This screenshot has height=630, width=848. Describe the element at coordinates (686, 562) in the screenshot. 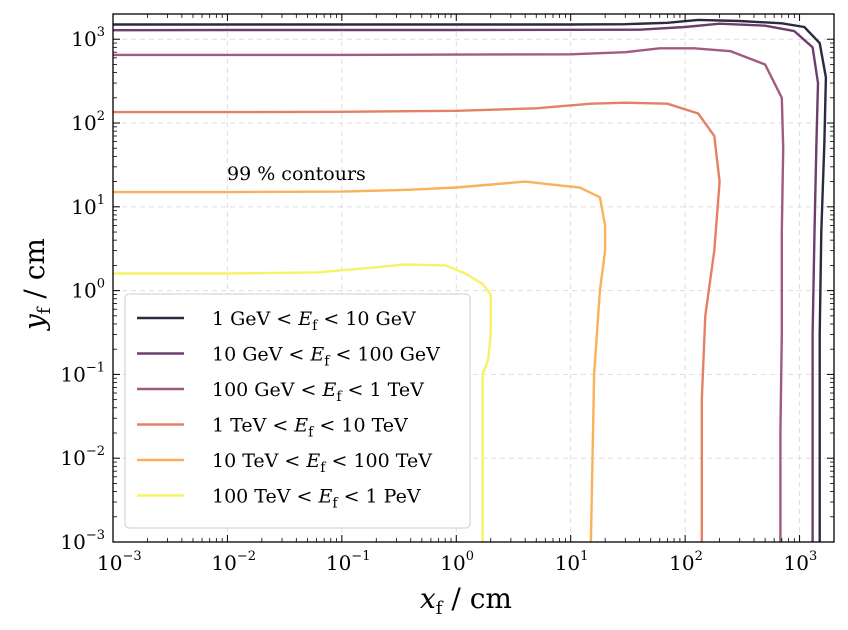

I see `x-tick-label-5: 10²` at that location.